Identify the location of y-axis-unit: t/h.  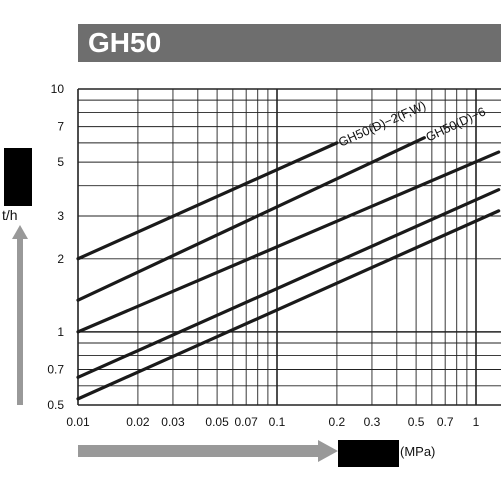
(10, 215).